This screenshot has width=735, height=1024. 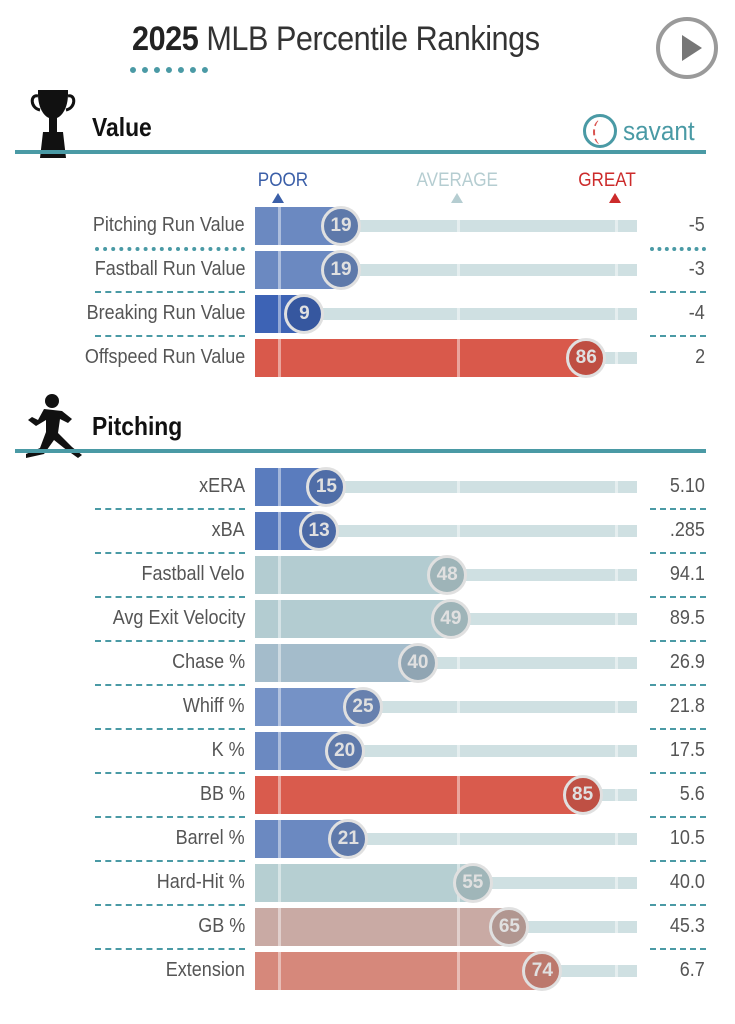 I want to click on scale-average-label: AVERAGE, so click(x=457, y=180).